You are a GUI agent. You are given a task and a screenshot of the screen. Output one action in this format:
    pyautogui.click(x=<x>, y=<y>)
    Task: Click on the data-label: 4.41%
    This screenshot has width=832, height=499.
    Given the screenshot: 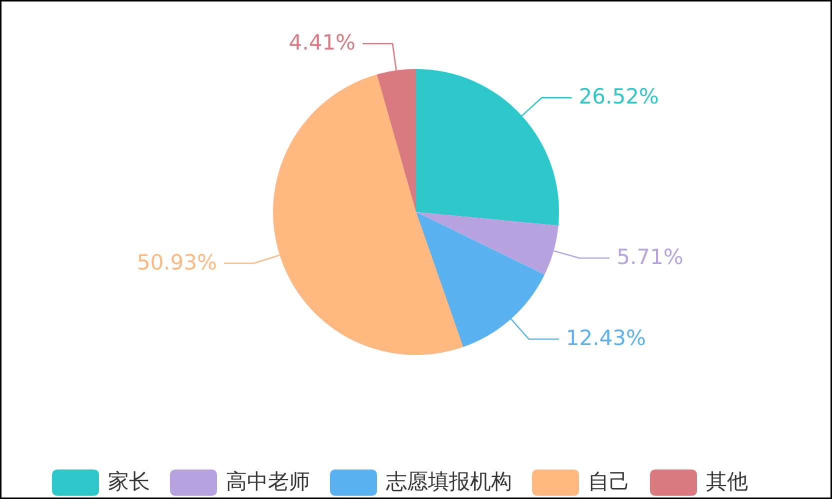 What is the action you would take?
    pyautogui.click(x=322, y=42)
    